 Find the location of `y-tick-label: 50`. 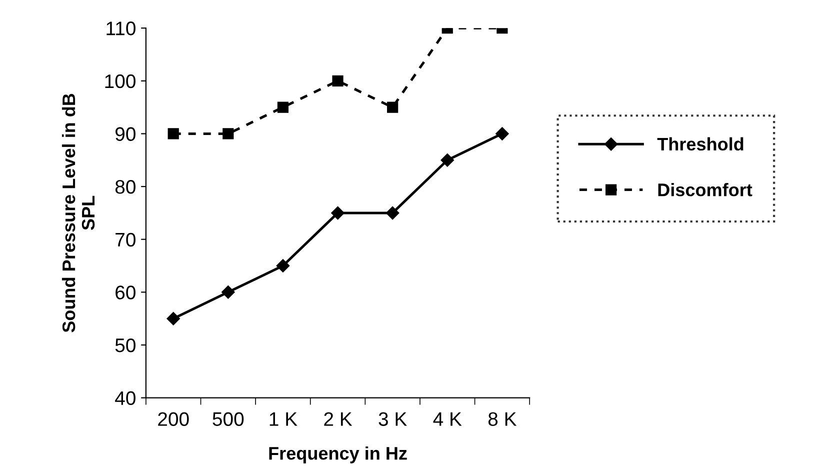

y-tick-label: 50 is located at coordinates (125, 345).